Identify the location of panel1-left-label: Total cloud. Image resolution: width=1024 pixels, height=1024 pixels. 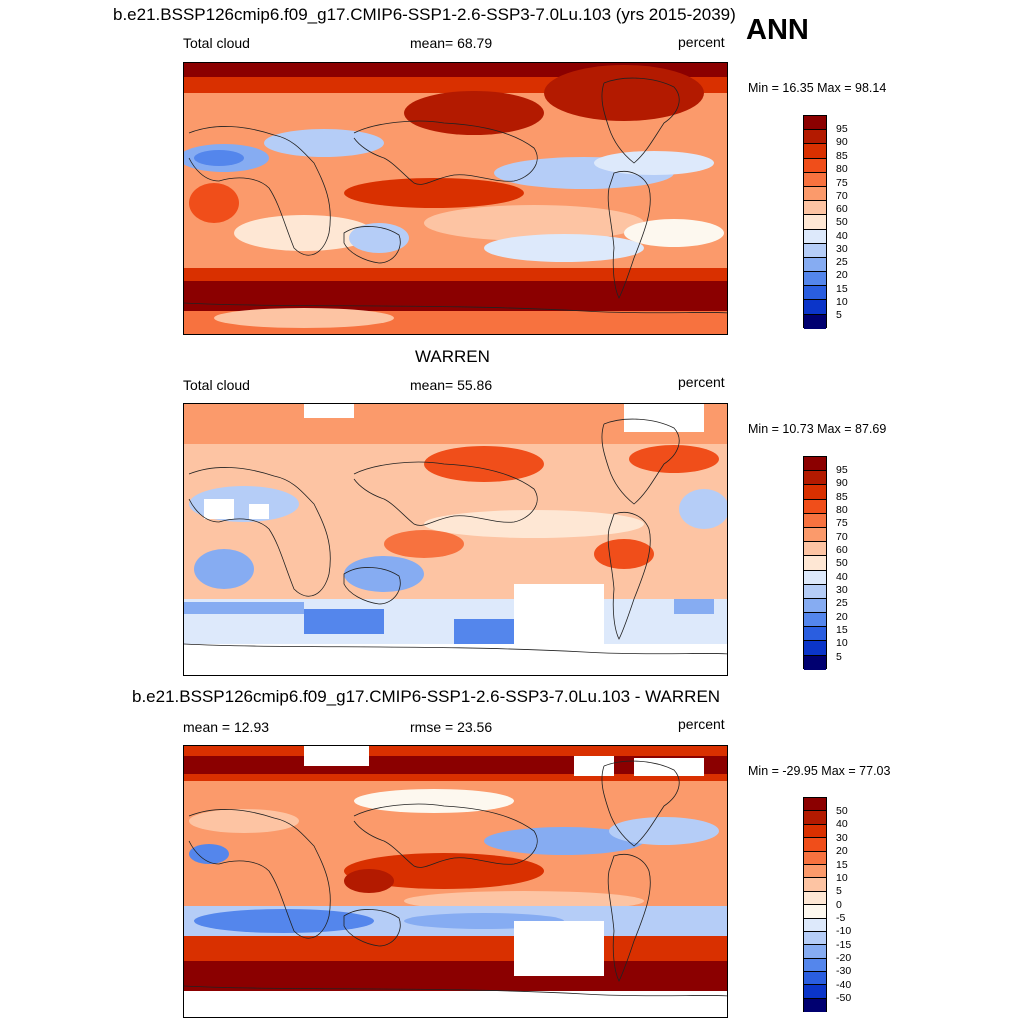
(216, 43).